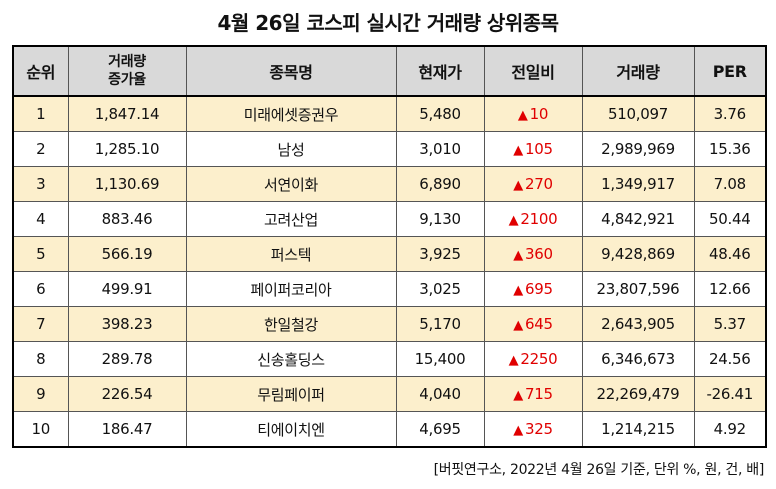 This screenshot has width=776, height=489. I want to click on table-row: 1 1,847.14 미래에셋증권우 5,480 ▲ 10 510,097 3.76, so click(389, 113).